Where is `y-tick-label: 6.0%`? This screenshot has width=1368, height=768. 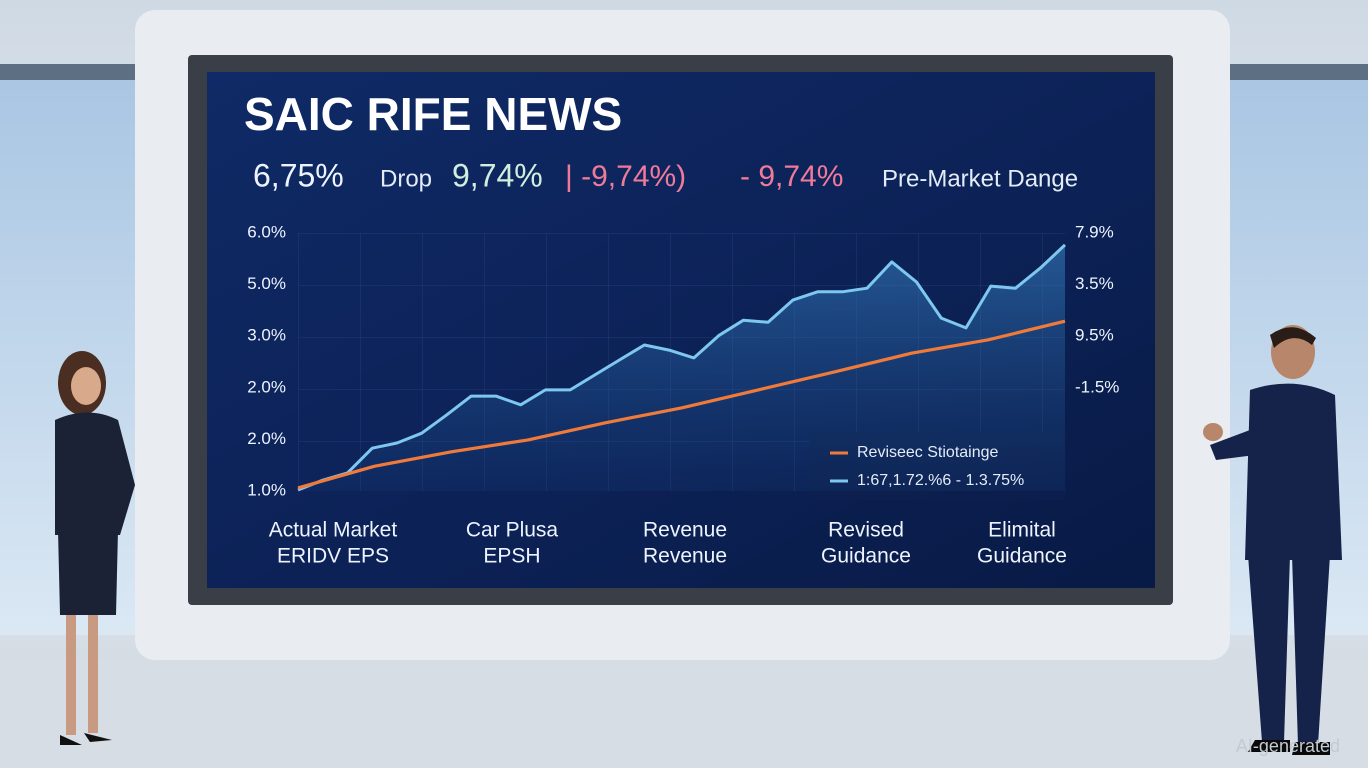
y-tick-label: 6.0% is located at coordinates (266, 231).